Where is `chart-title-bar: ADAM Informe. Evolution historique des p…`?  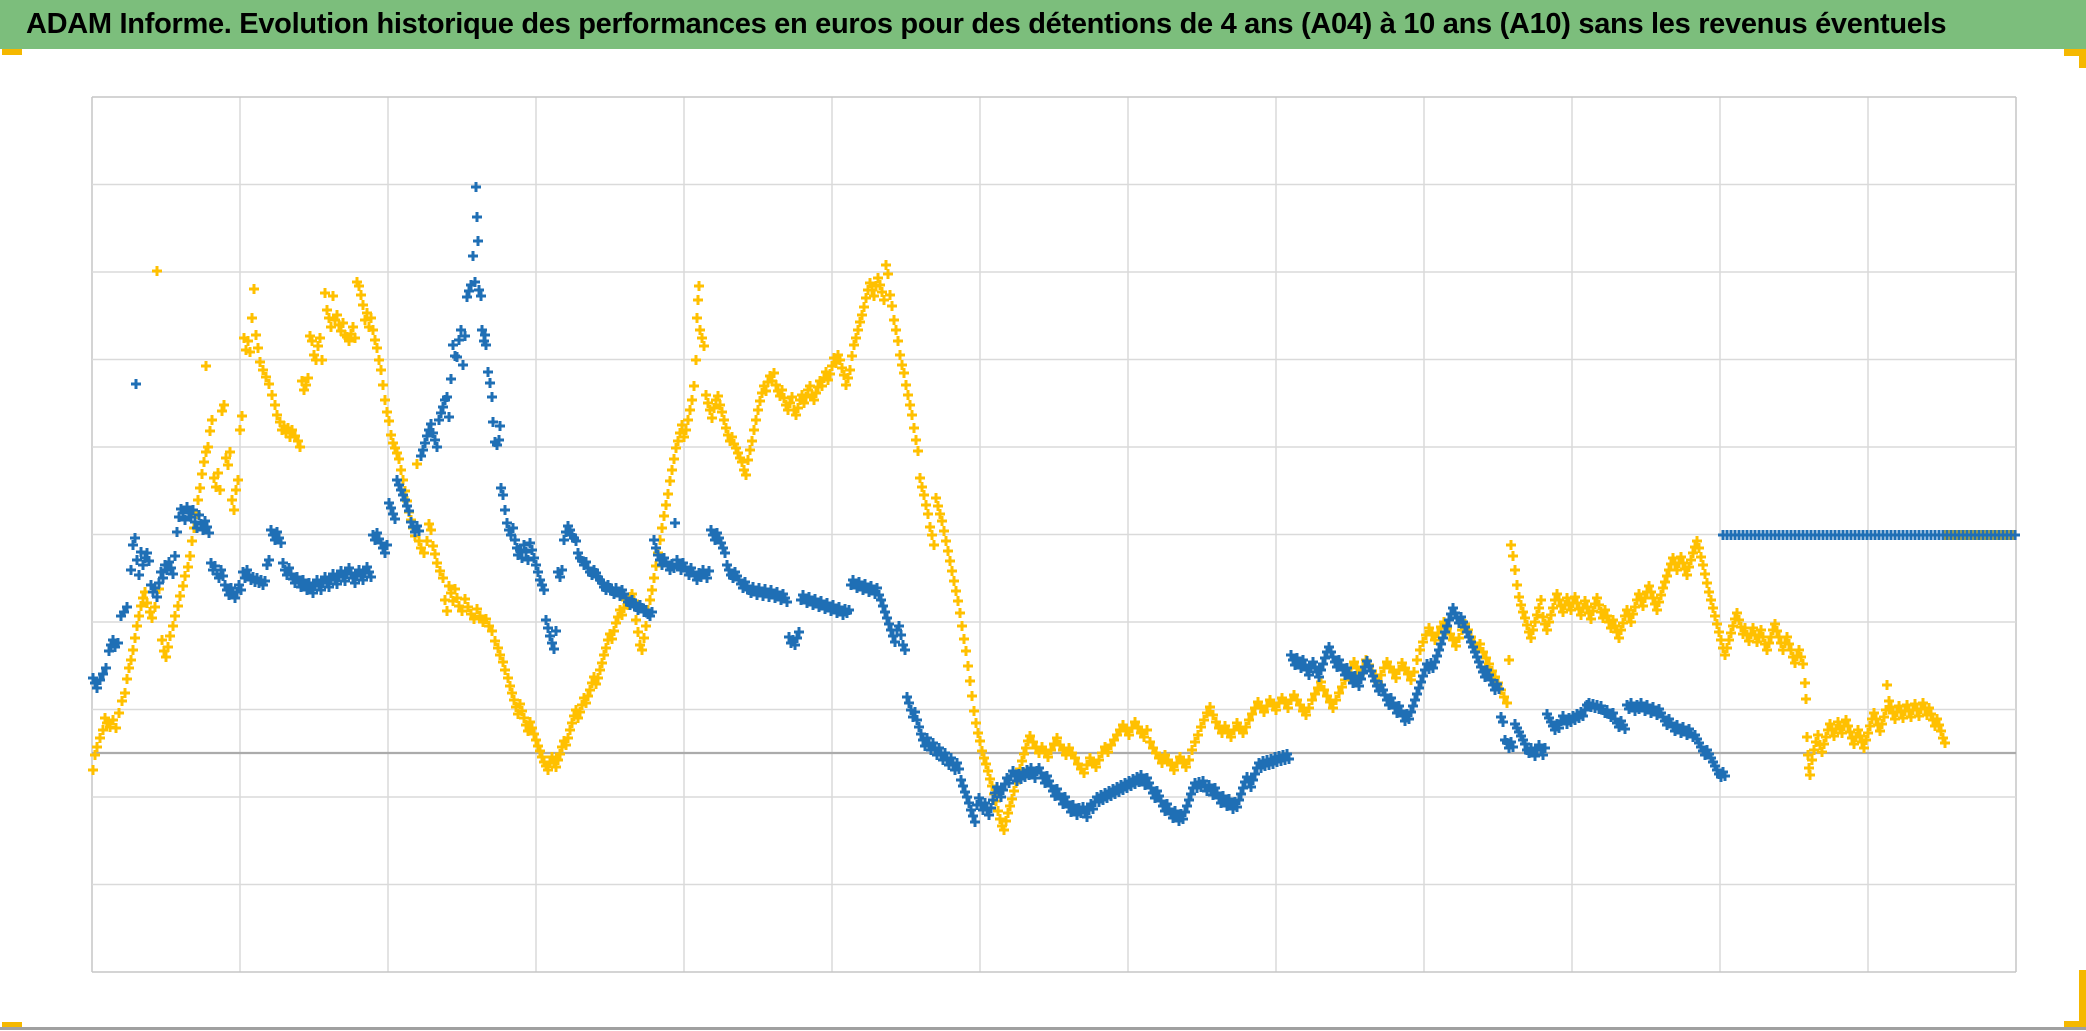
chart-title-bar: ADAM Informe. Evolution historique des p… is located at coordinates (1043, 24).